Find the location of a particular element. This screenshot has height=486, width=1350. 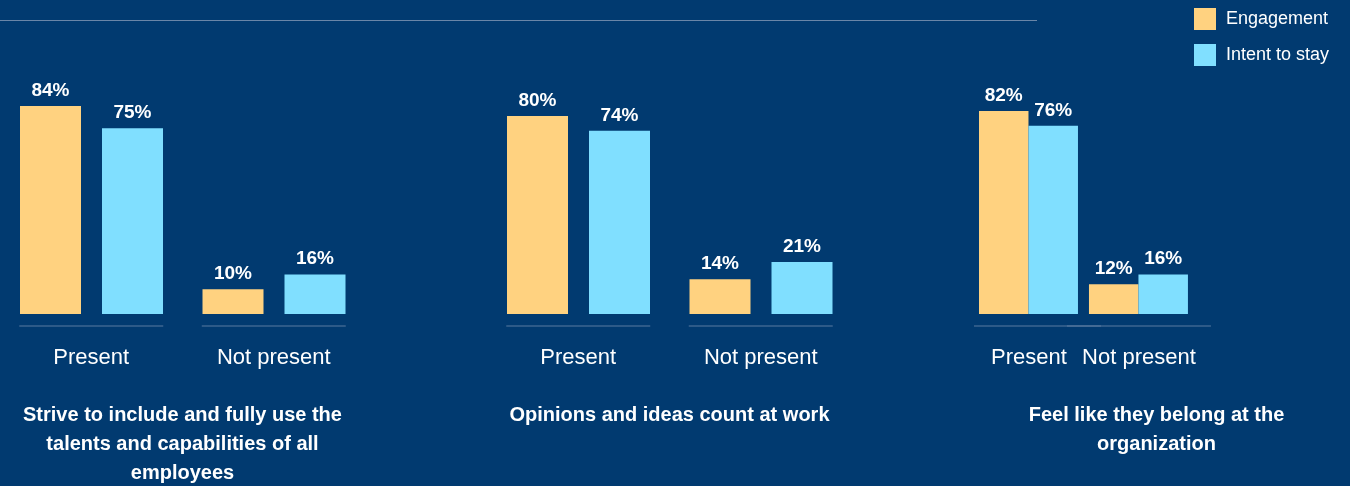

data-label: 76% is located at coordinates (1053, 109).